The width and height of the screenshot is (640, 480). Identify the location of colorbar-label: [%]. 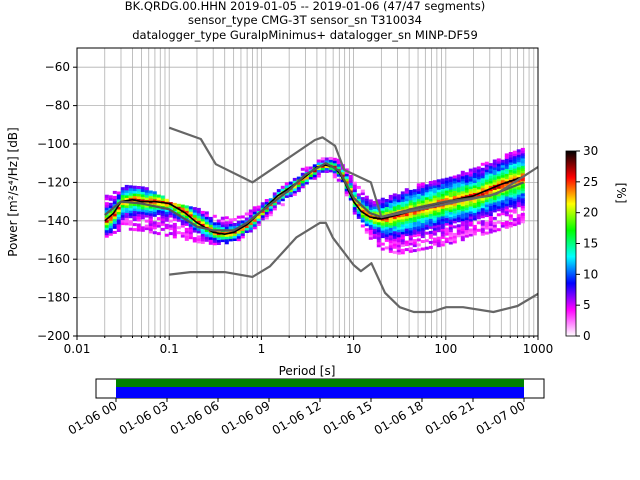
(621, 193).